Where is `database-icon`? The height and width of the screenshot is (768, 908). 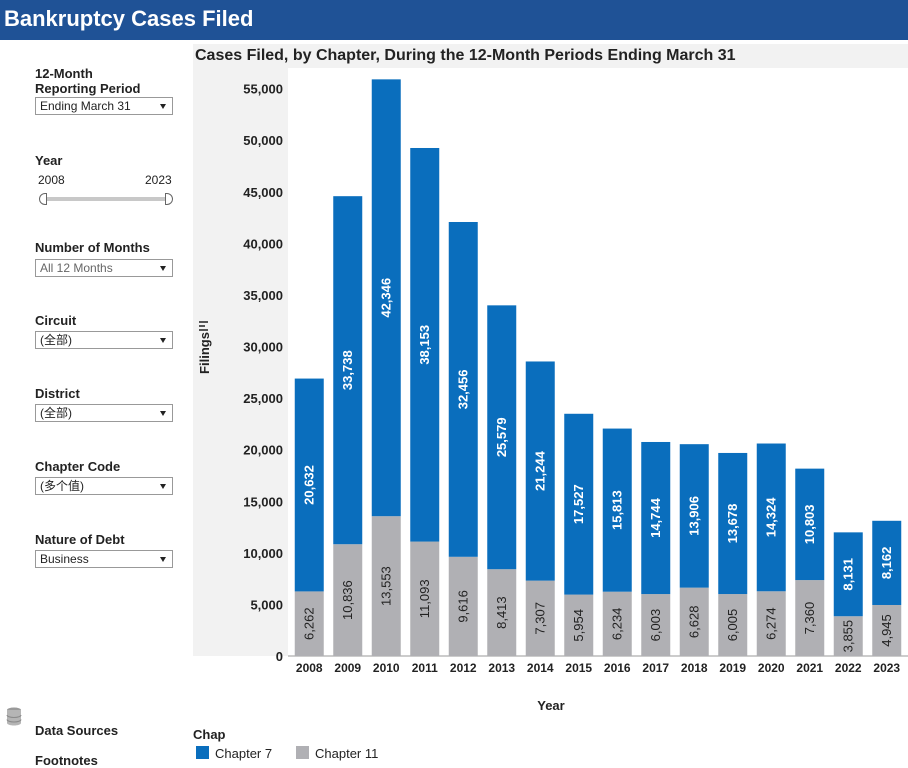
database-icon is located at coordinates (14, 716).